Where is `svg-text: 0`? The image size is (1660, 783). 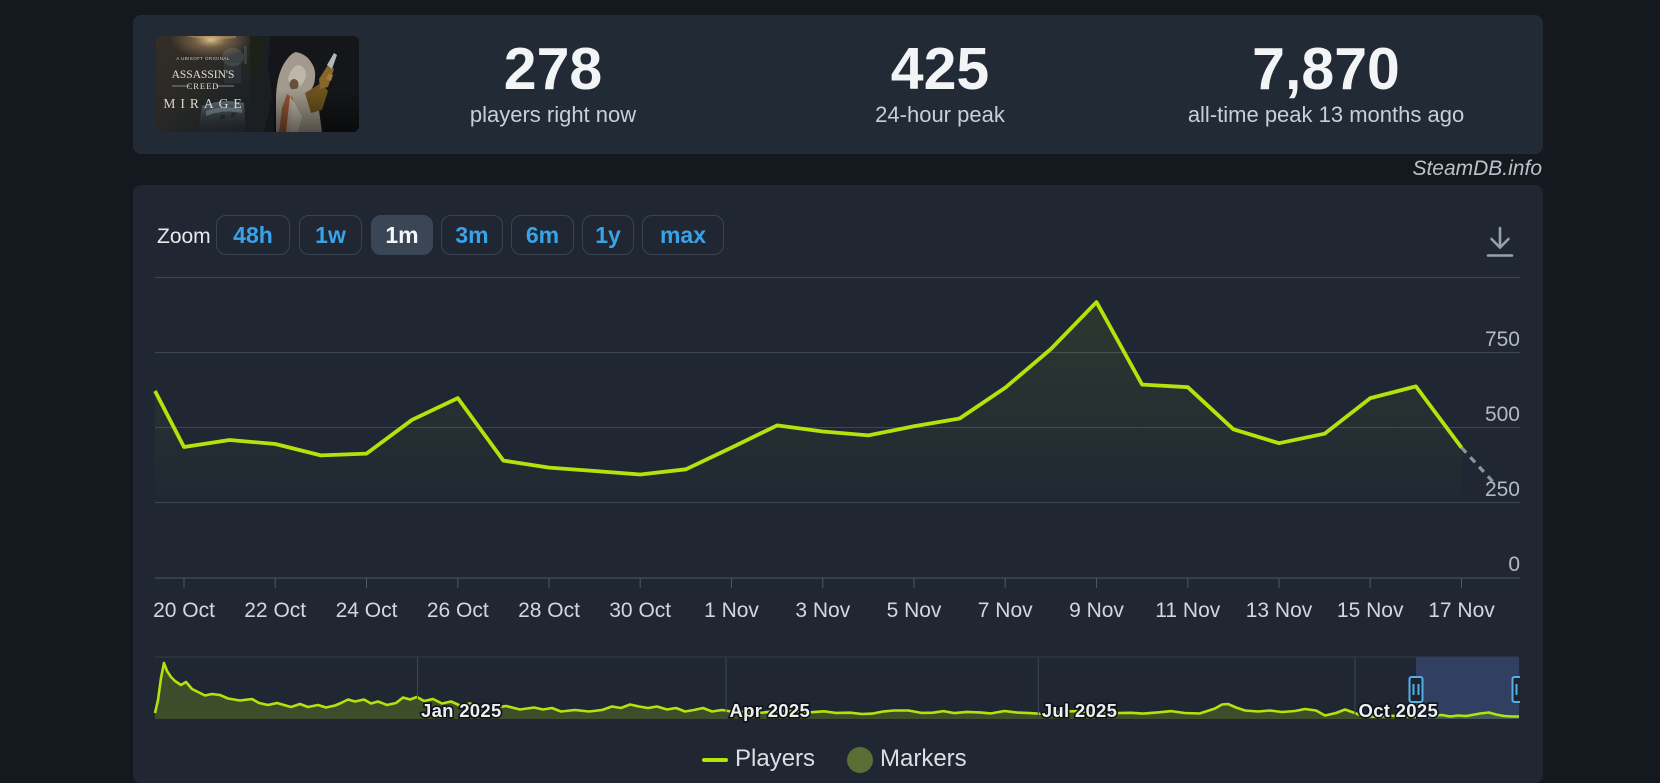 svg-text: 0 is located at coordinates (1514, 564).